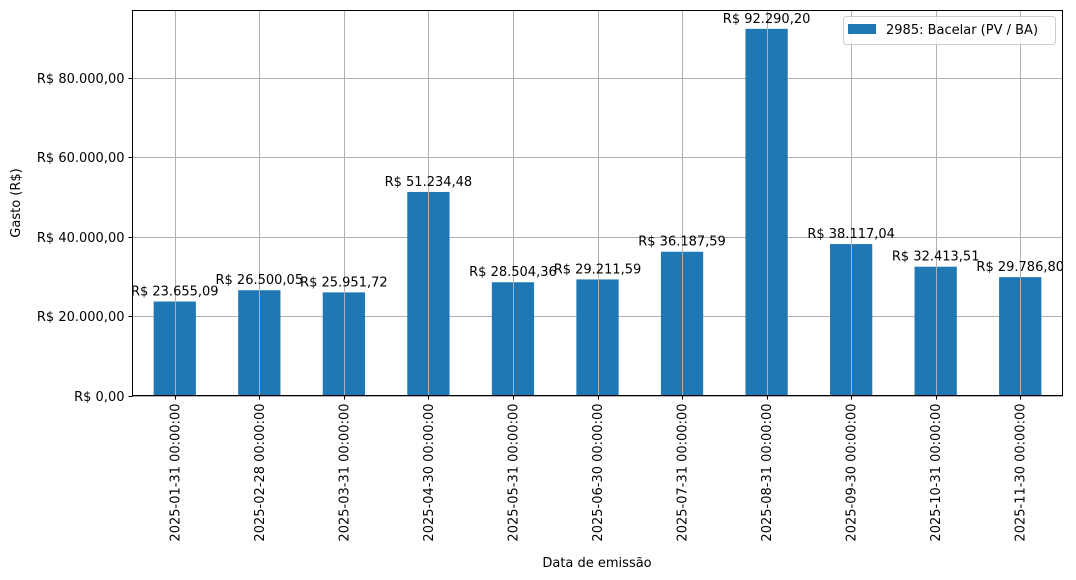  Describe the element at coordinates (429, 182) in the screenshot. I see `bar-value-label: R$ 51.234,48` at that location.